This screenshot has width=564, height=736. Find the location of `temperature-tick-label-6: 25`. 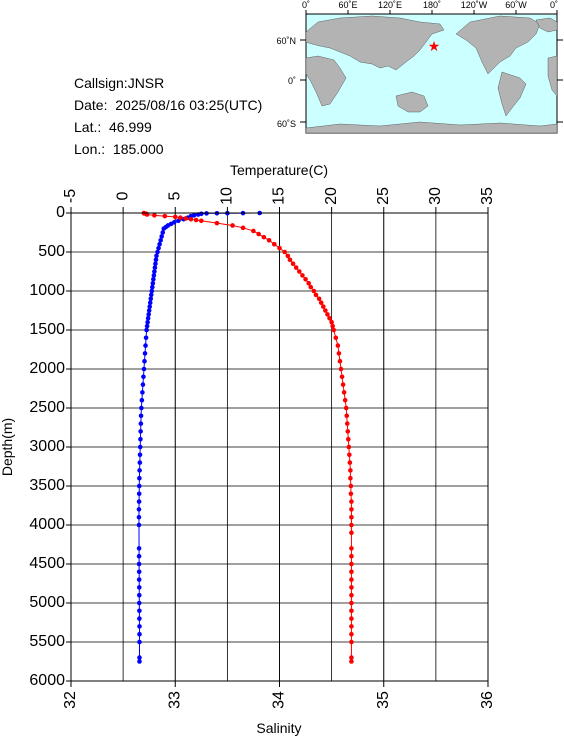

temperature-tick-label-6: 25 is located at coordinates (383, 196).